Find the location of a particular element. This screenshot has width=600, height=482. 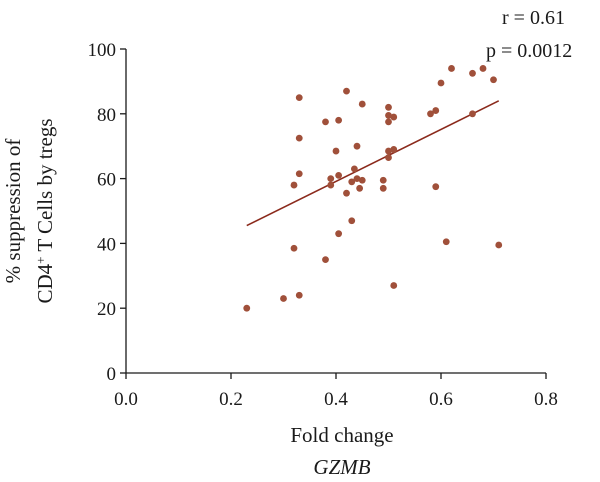

regression-line is located at coordinates (373, 163).